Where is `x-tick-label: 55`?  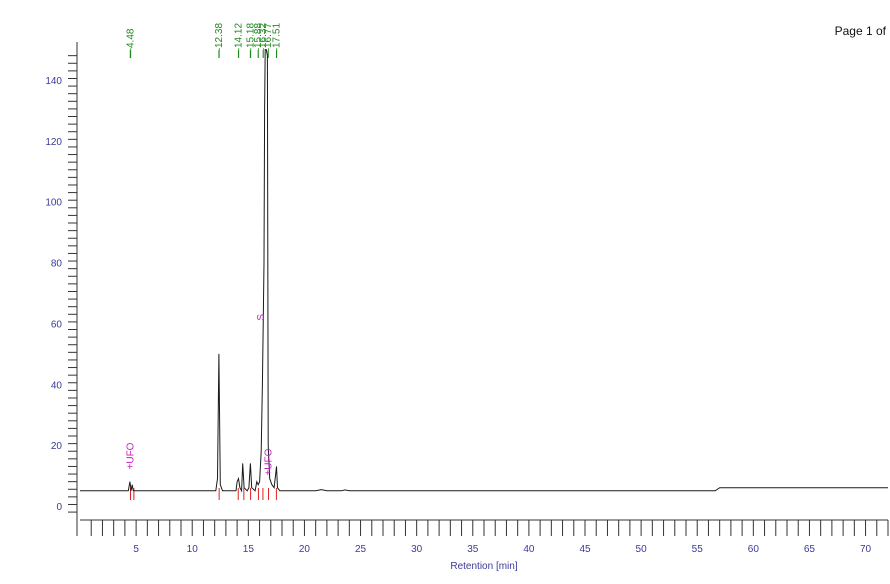
x-tick-label: 55 is located at coordinates (698, 549).